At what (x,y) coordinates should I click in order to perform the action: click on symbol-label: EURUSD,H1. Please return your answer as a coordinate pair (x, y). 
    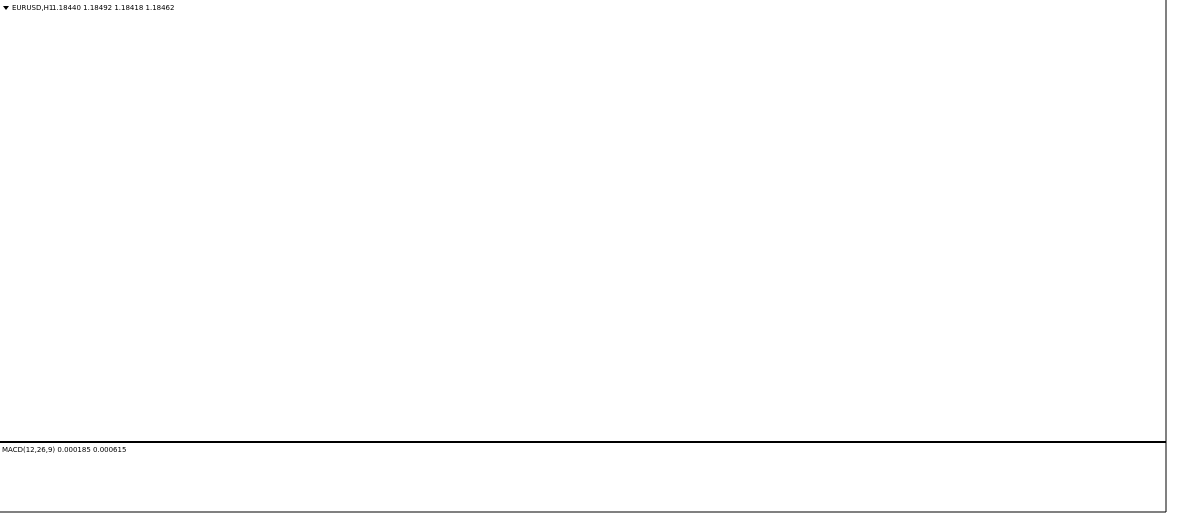
    Looking at the image, I should click on (32, 8).